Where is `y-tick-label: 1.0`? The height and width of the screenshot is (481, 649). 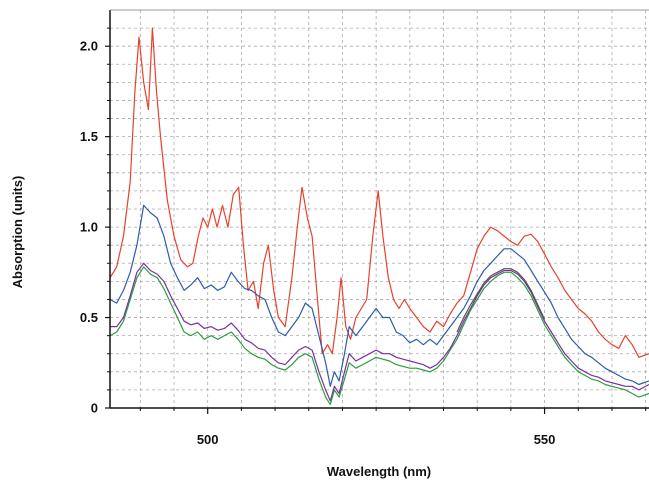 y-tick-label: 1.0 is located at coordinates (89, 227).